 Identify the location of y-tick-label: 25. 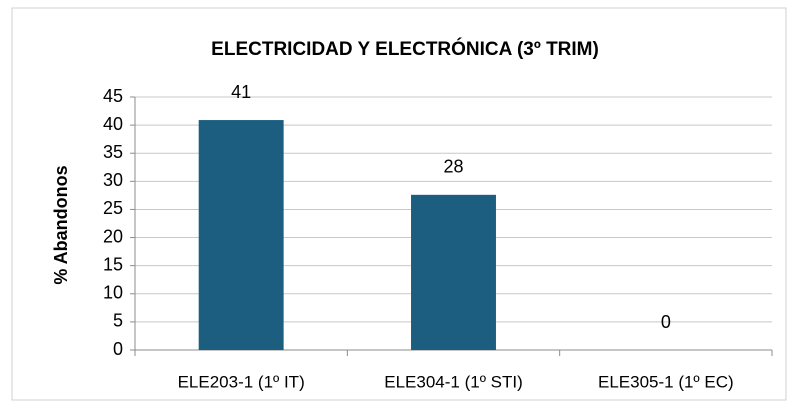
(113, 208).